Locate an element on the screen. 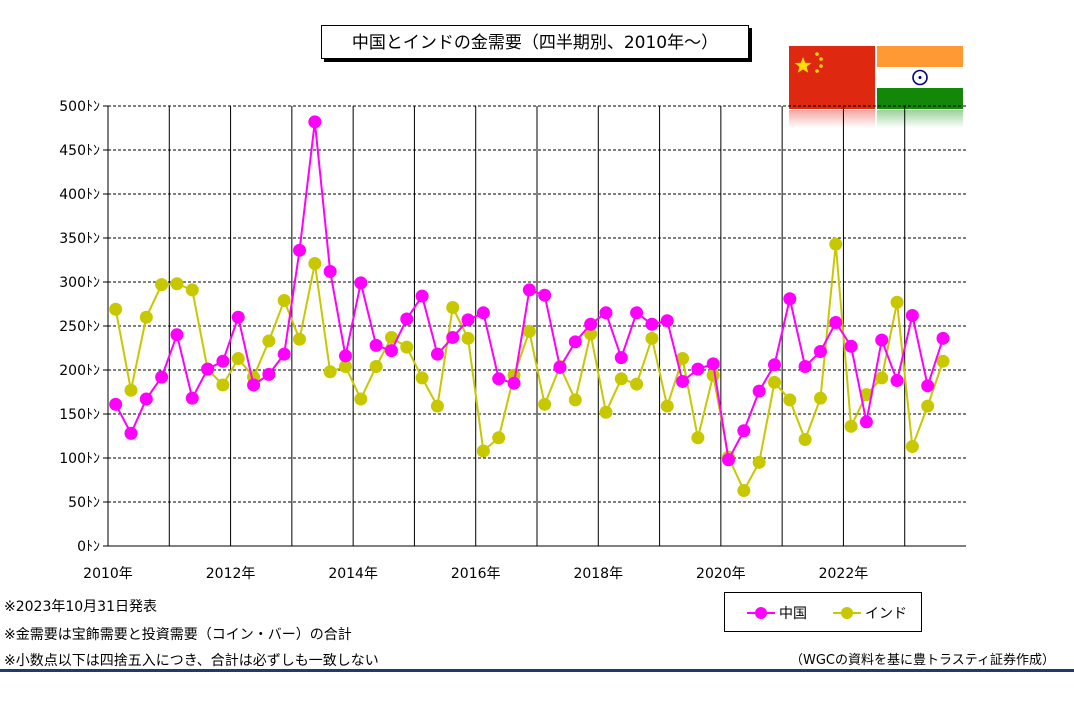 The height and width of the screenshot is (707, 1074). note-rounding: ※小数点以下は四捨五入につき、合計は必ずしも一致しない is located at coordinates (191, 661).